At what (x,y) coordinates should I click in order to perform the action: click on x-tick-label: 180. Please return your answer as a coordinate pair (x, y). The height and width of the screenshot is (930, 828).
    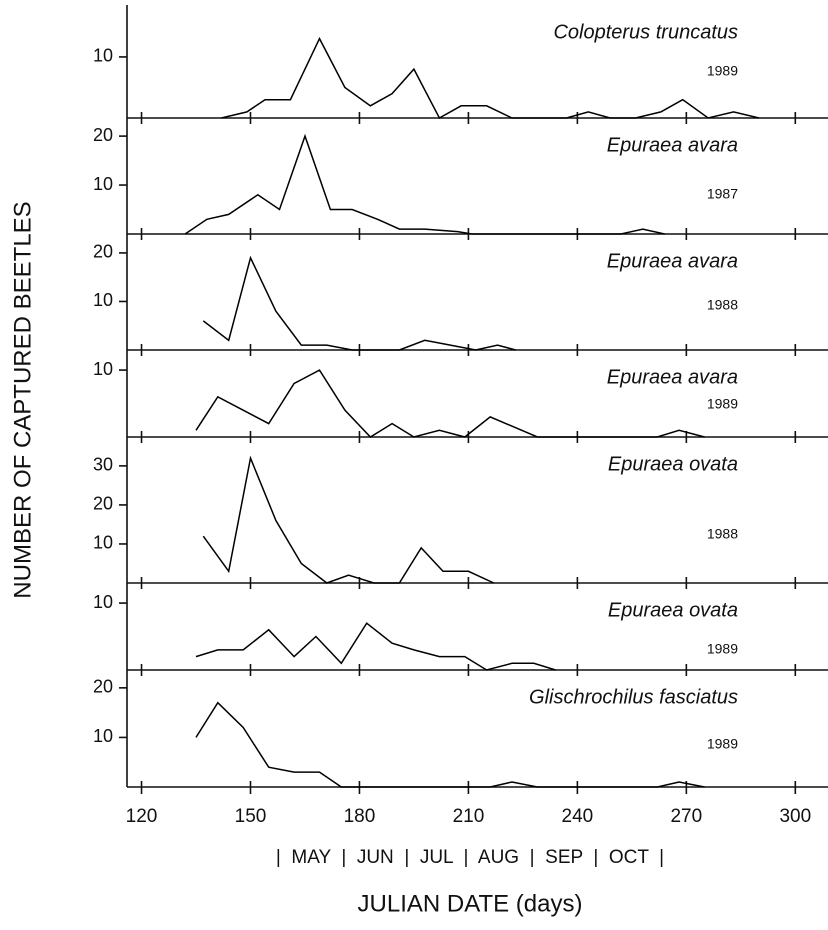
    Looking at the image, I should click on (360, 816).